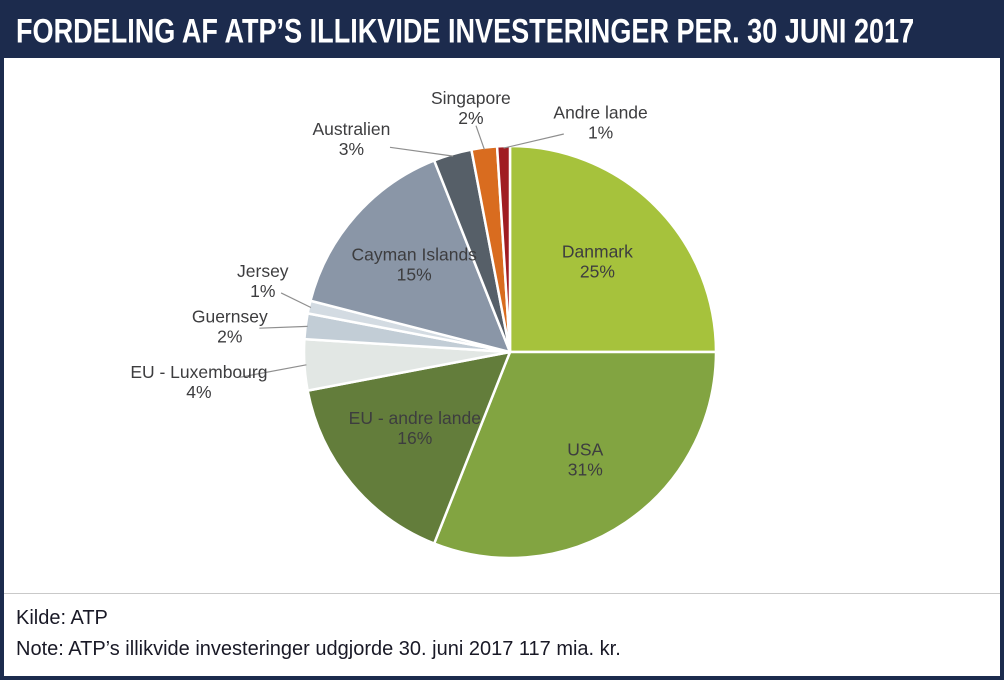  Describe the element at coordinates (533, 141) in the screenshot. I see `leader-line-andre-lande` at that location.